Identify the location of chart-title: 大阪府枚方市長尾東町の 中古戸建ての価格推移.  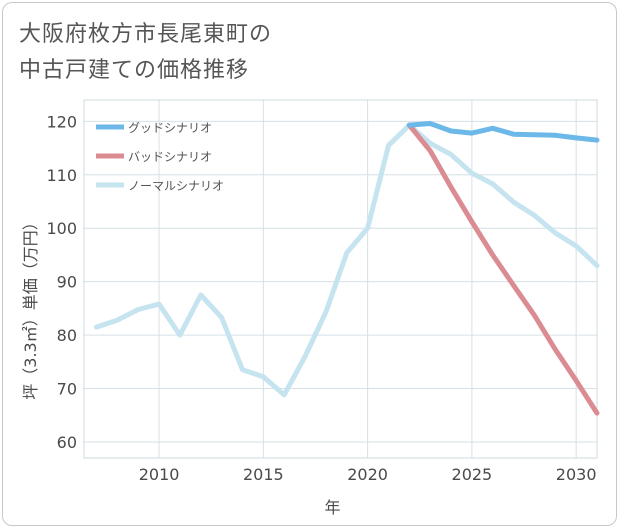
(145, 53).